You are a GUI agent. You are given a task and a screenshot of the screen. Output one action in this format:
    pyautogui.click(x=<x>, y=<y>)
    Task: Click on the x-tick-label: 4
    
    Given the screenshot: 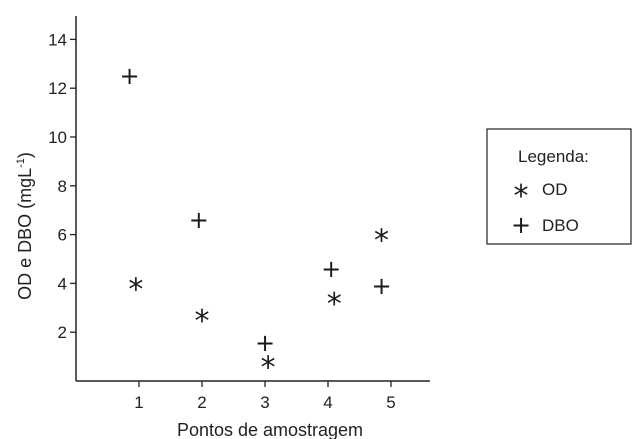 What is the action you would take?
    pyautogui.click(x=327, y=402)
    